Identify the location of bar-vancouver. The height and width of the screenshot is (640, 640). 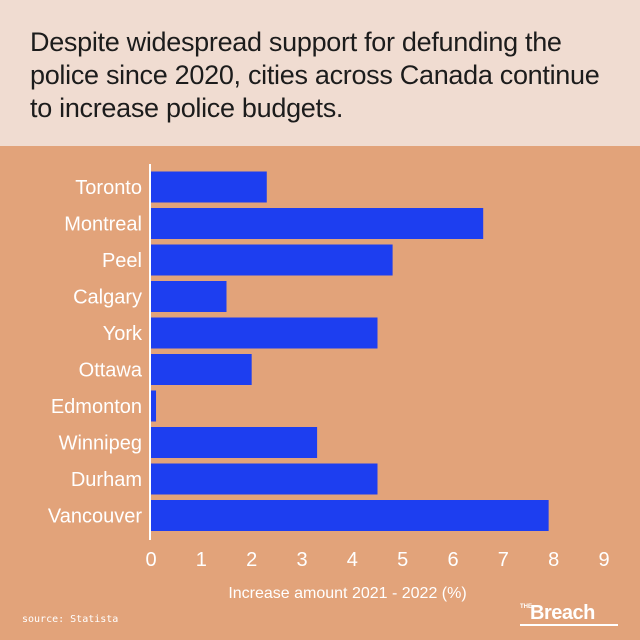
(350, 515).